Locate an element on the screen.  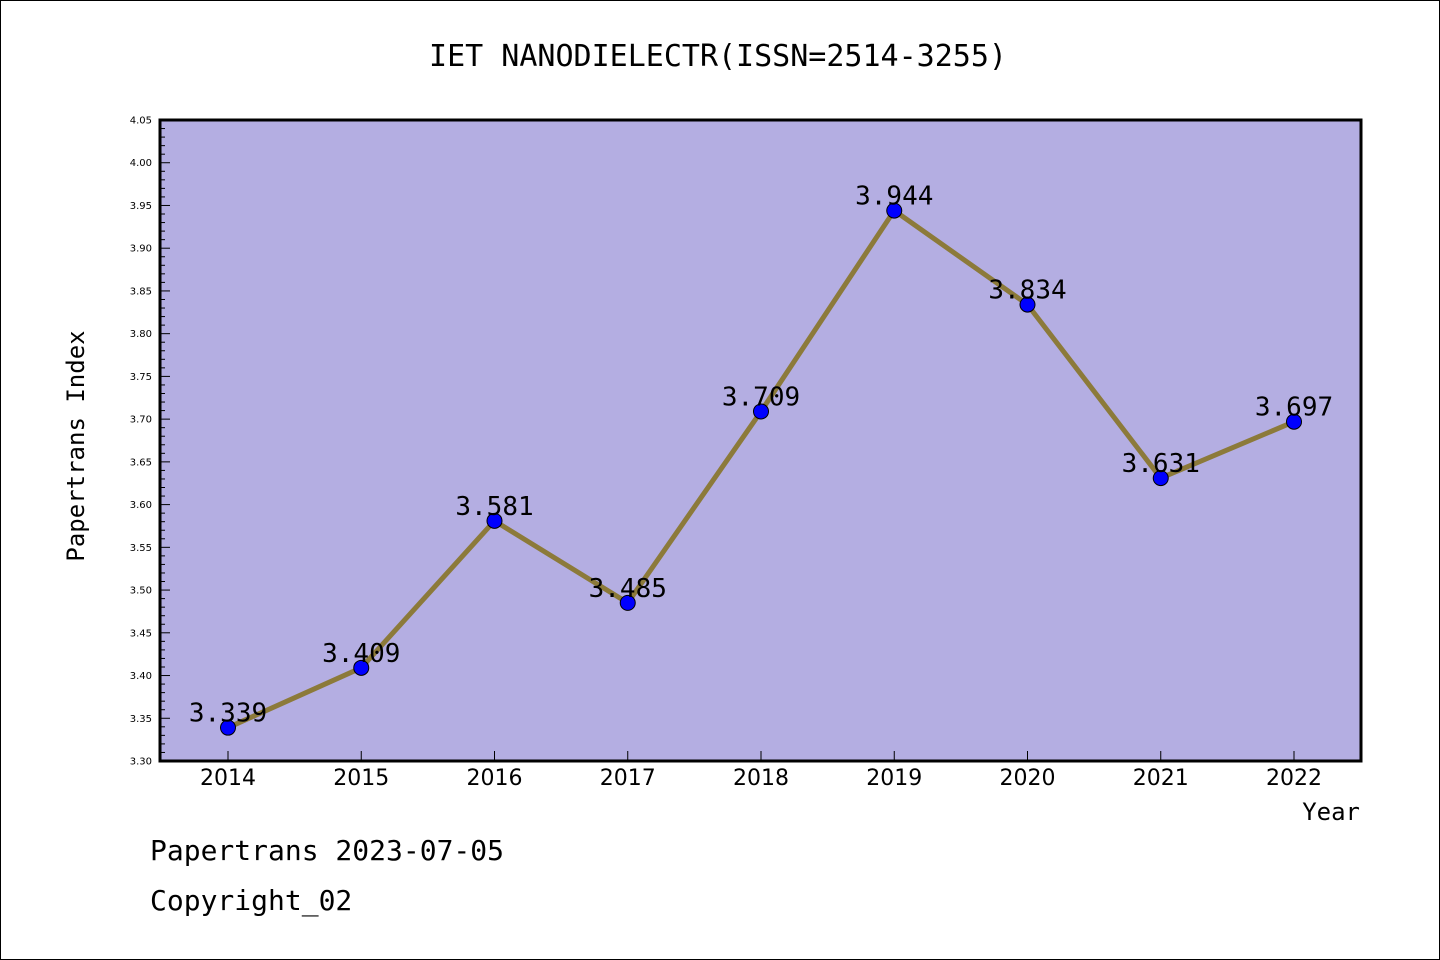
data-label: 3.339 is located at coordinates (228, 714).